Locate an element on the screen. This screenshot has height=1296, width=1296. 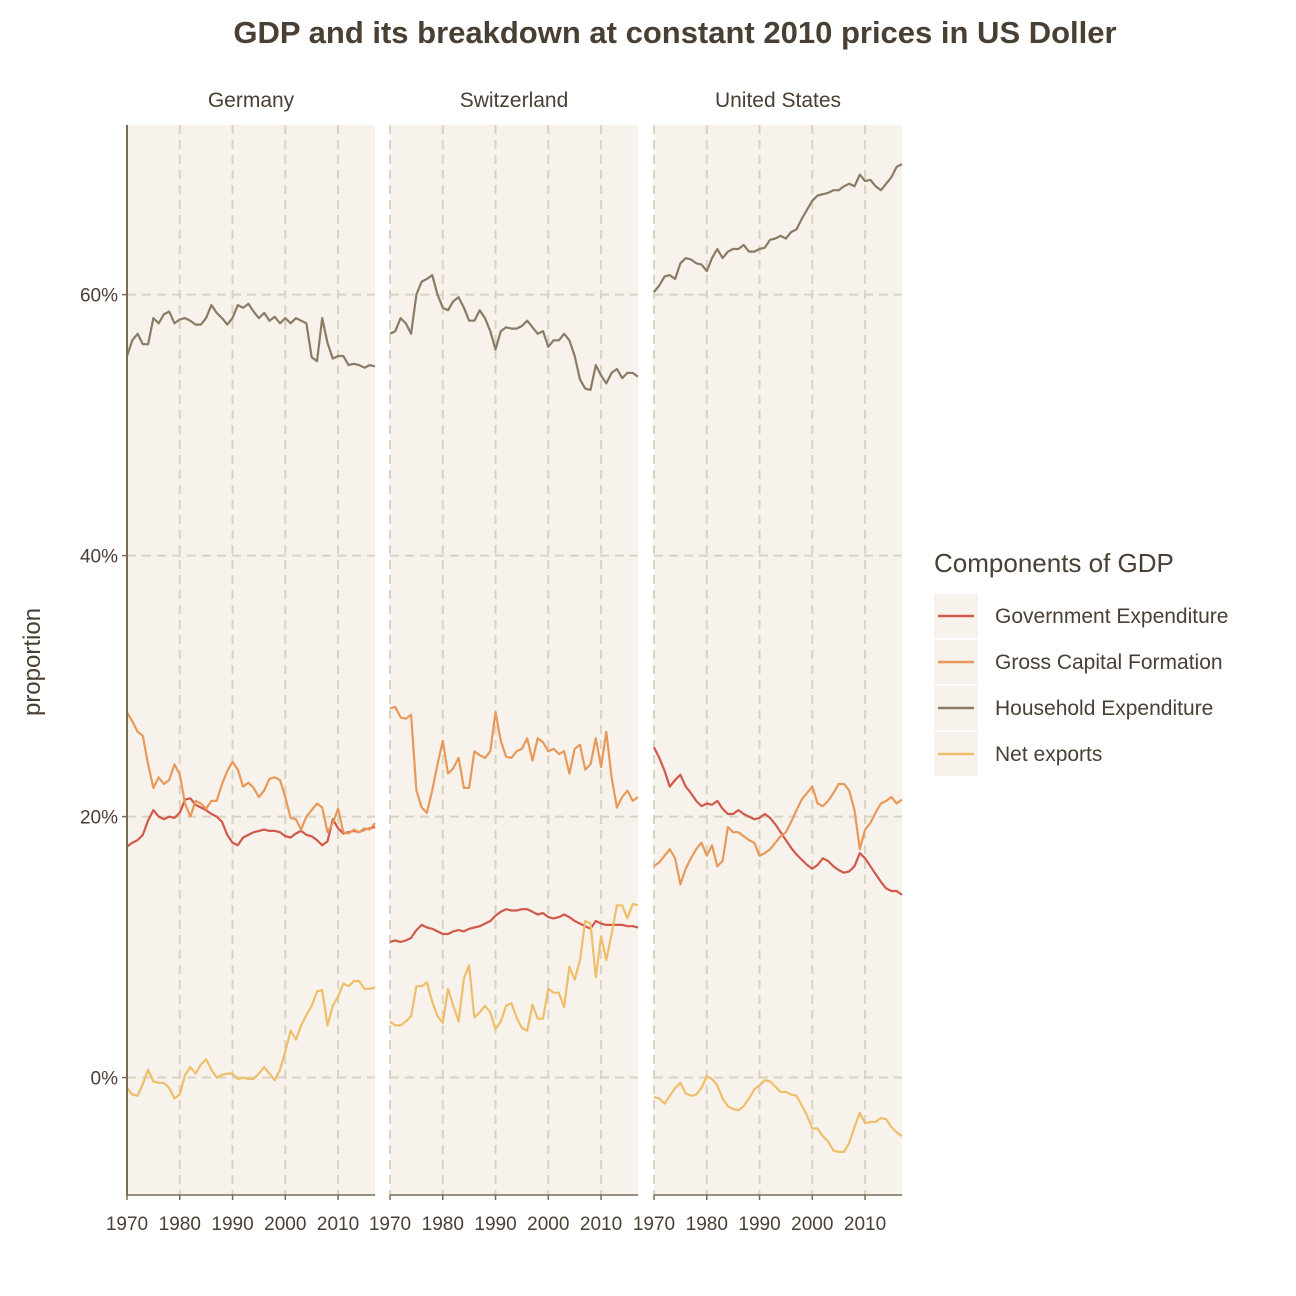
legend-label-gross-capital-formation: Gross Capital Formation is located at coordinates (1109, 662).